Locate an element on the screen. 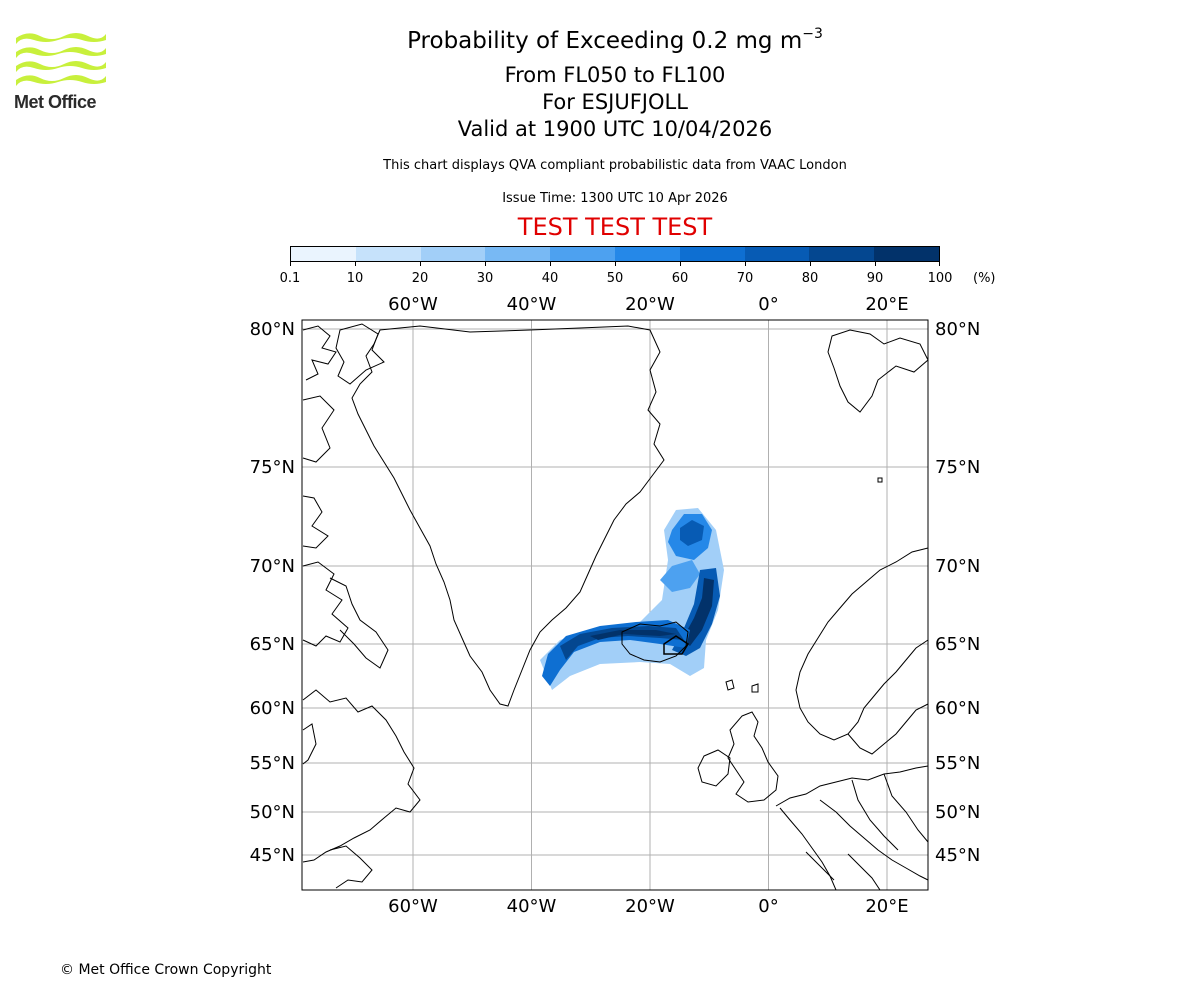 The height and width of the screenshot is (1000, 1200). colorbar-tick-label: 90 is located at coordinates (875, 278).